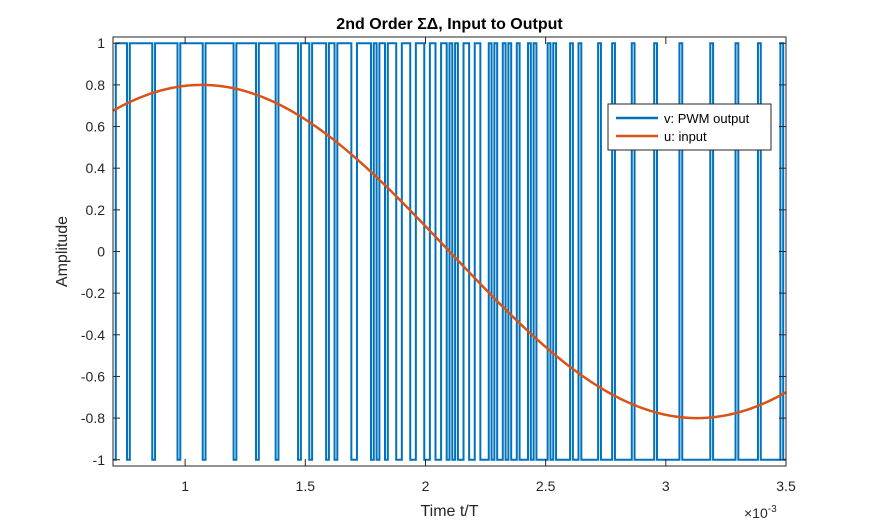  I want to click on x-tick-label: 2, so click(426, 486).